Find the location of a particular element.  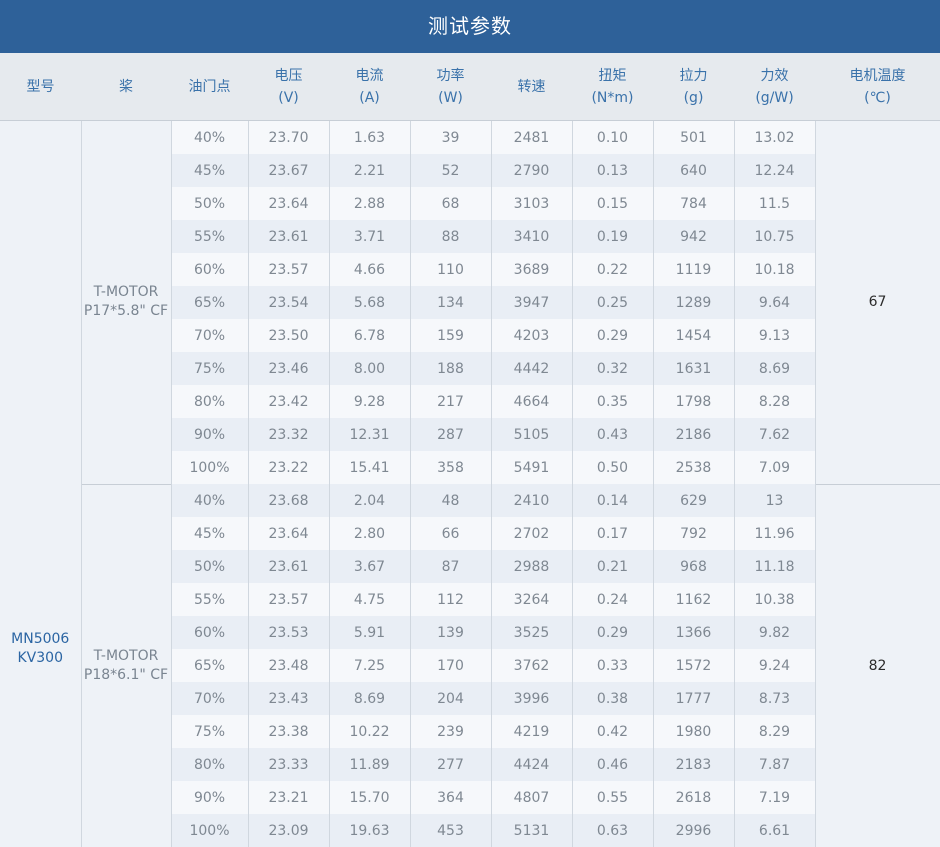

motor-temp-cell: 82 is located at coordinates (877, 665).